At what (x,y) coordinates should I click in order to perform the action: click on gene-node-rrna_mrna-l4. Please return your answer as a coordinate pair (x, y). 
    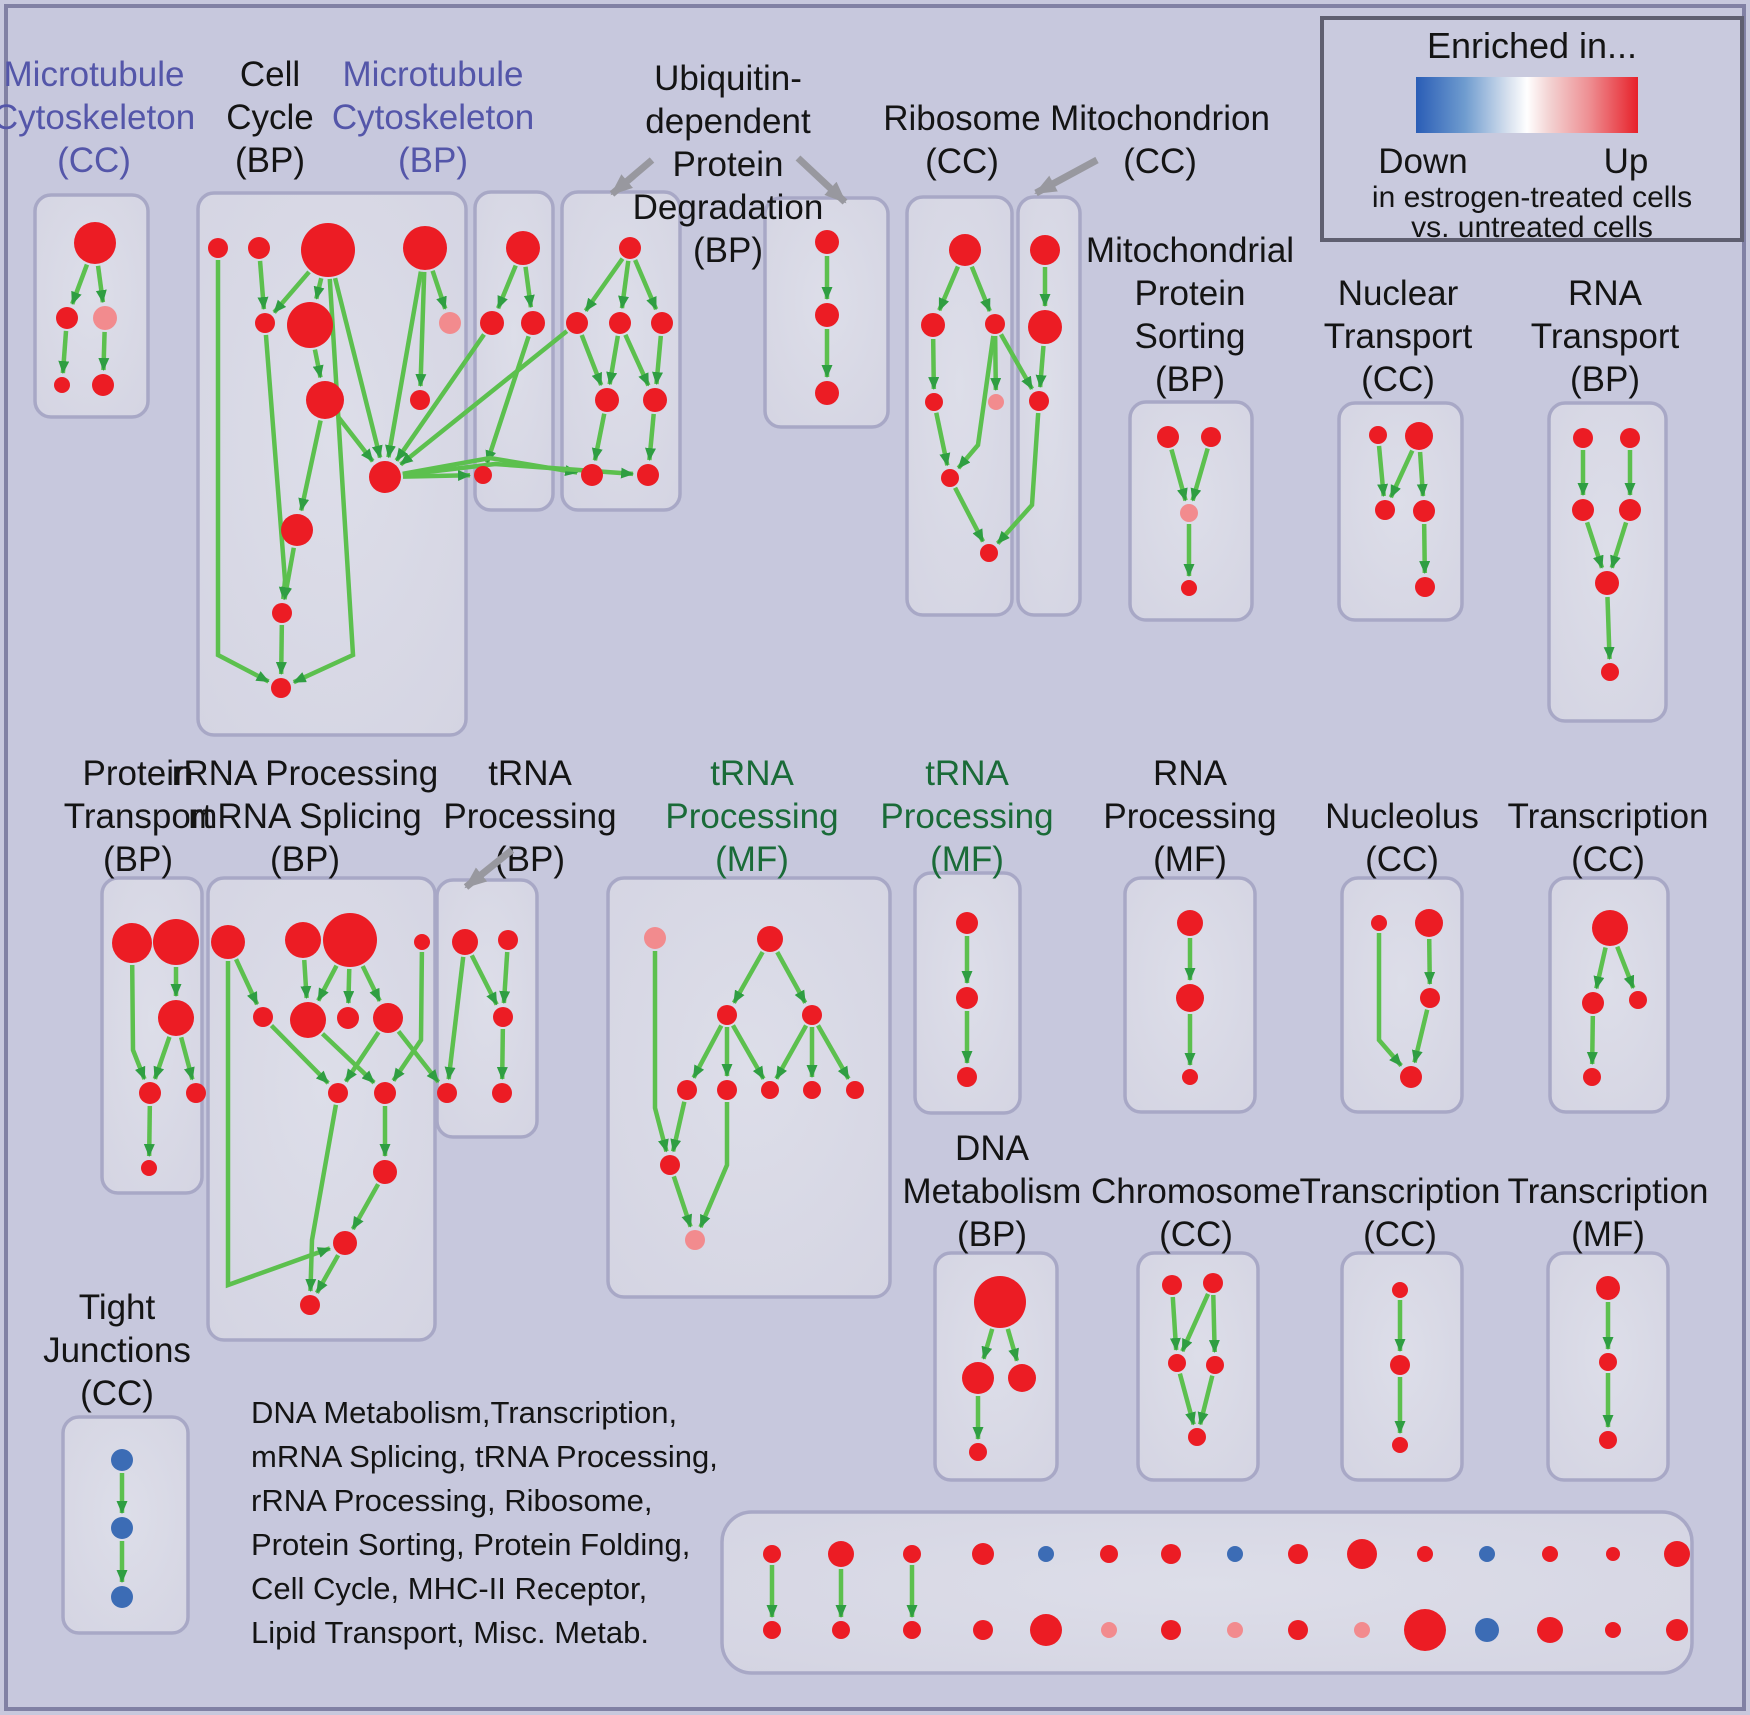
    Looking at the image, I should click on (422, 942).